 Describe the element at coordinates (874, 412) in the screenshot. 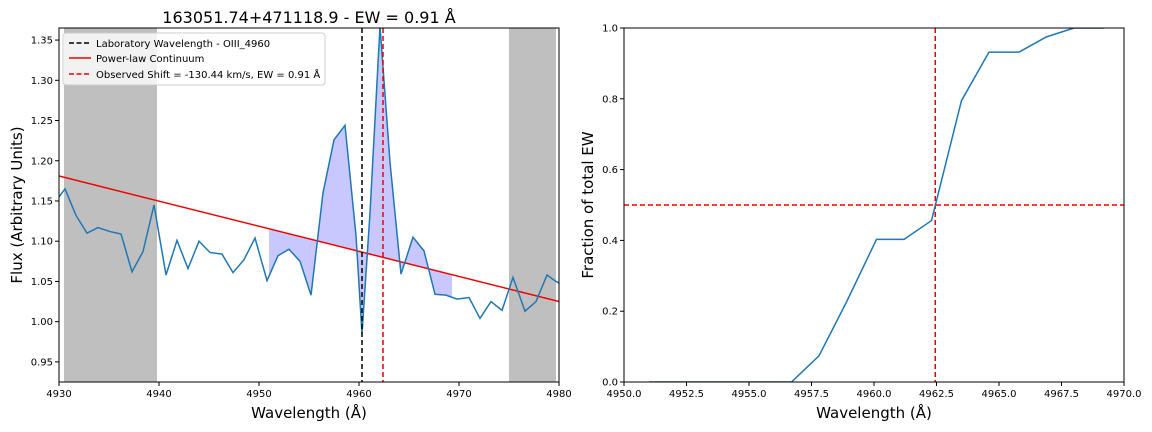

I see `right-x-axis-label: Wavelength (Å)` at that location.